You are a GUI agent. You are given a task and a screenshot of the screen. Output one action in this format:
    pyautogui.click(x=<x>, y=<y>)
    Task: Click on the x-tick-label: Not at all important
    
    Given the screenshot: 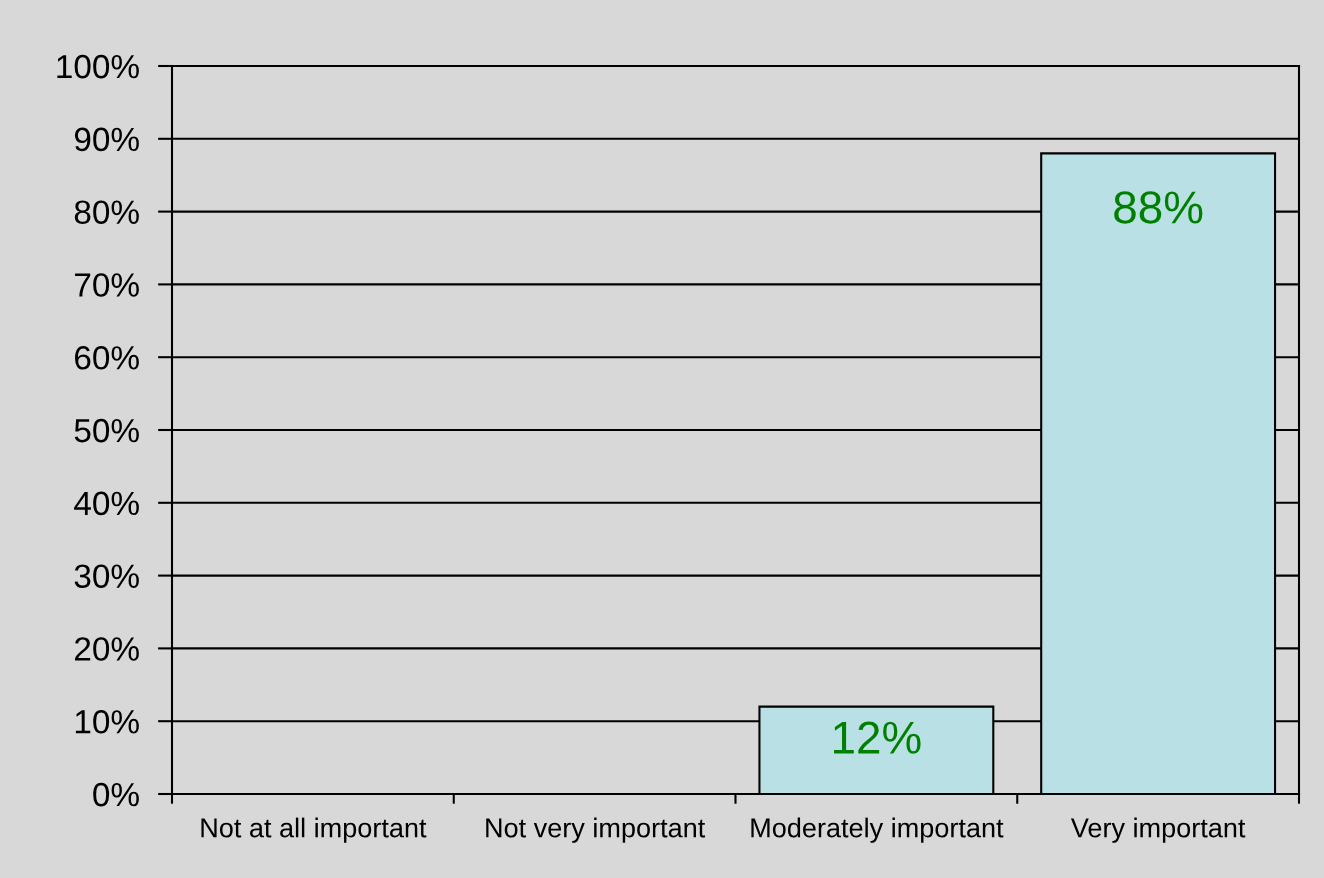 What is the action you would take?
    pyautogui.click(x=314, y=830)
    